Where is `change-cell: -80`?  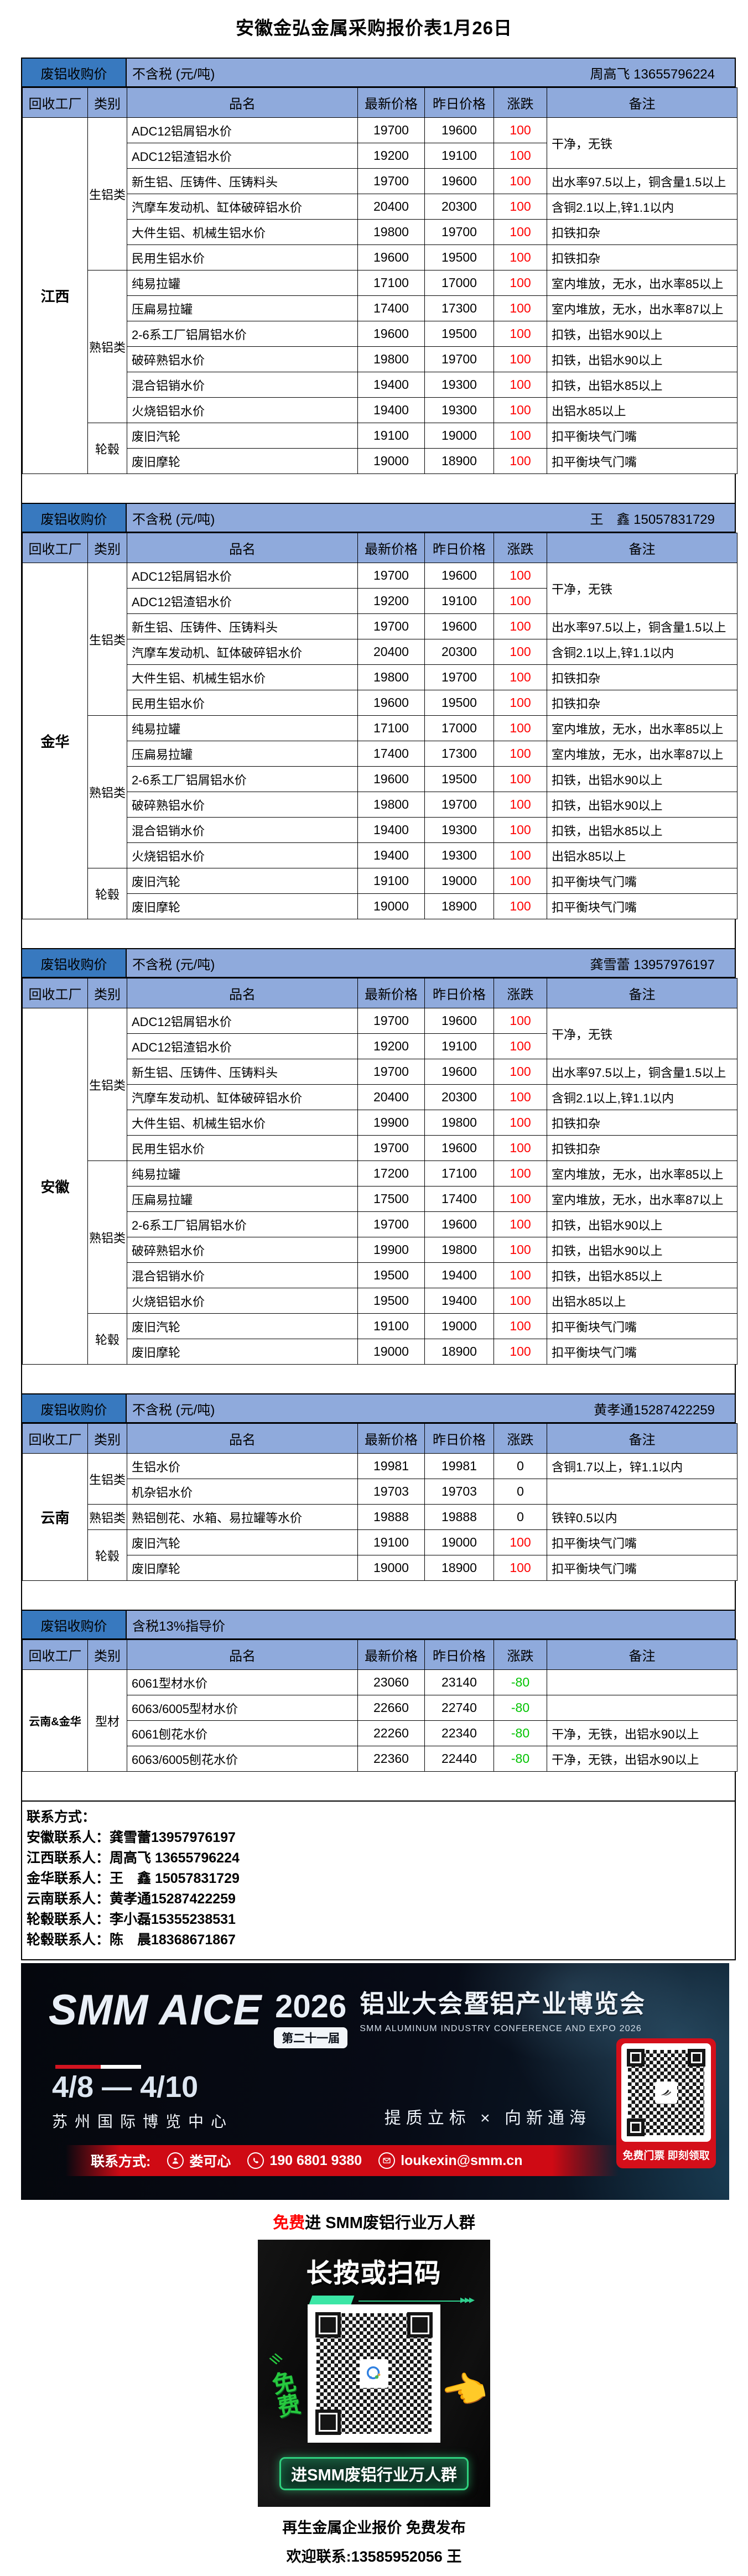
change-cell: -80 is located at coordinates (520, 1708).